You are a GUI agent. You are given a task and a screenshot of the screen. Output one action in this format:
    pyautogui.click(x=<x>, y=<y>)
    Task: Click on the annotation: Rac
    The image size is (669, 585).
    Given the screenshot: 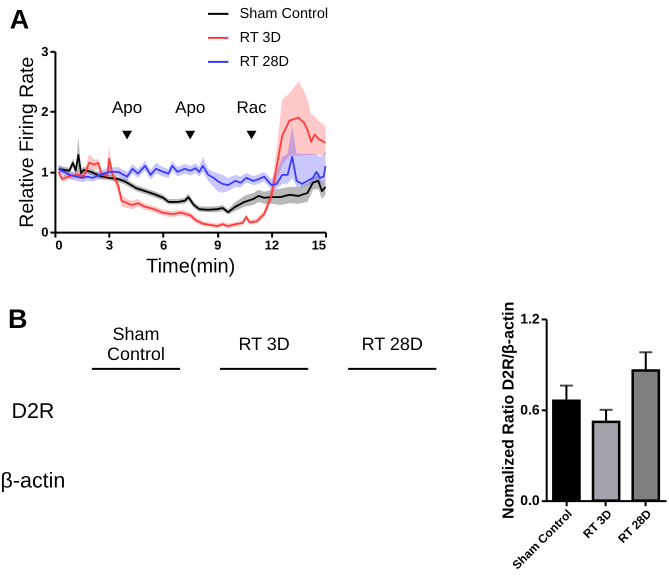 What is the action you would take?
    pyautogui.click(x=252, y=108)
    